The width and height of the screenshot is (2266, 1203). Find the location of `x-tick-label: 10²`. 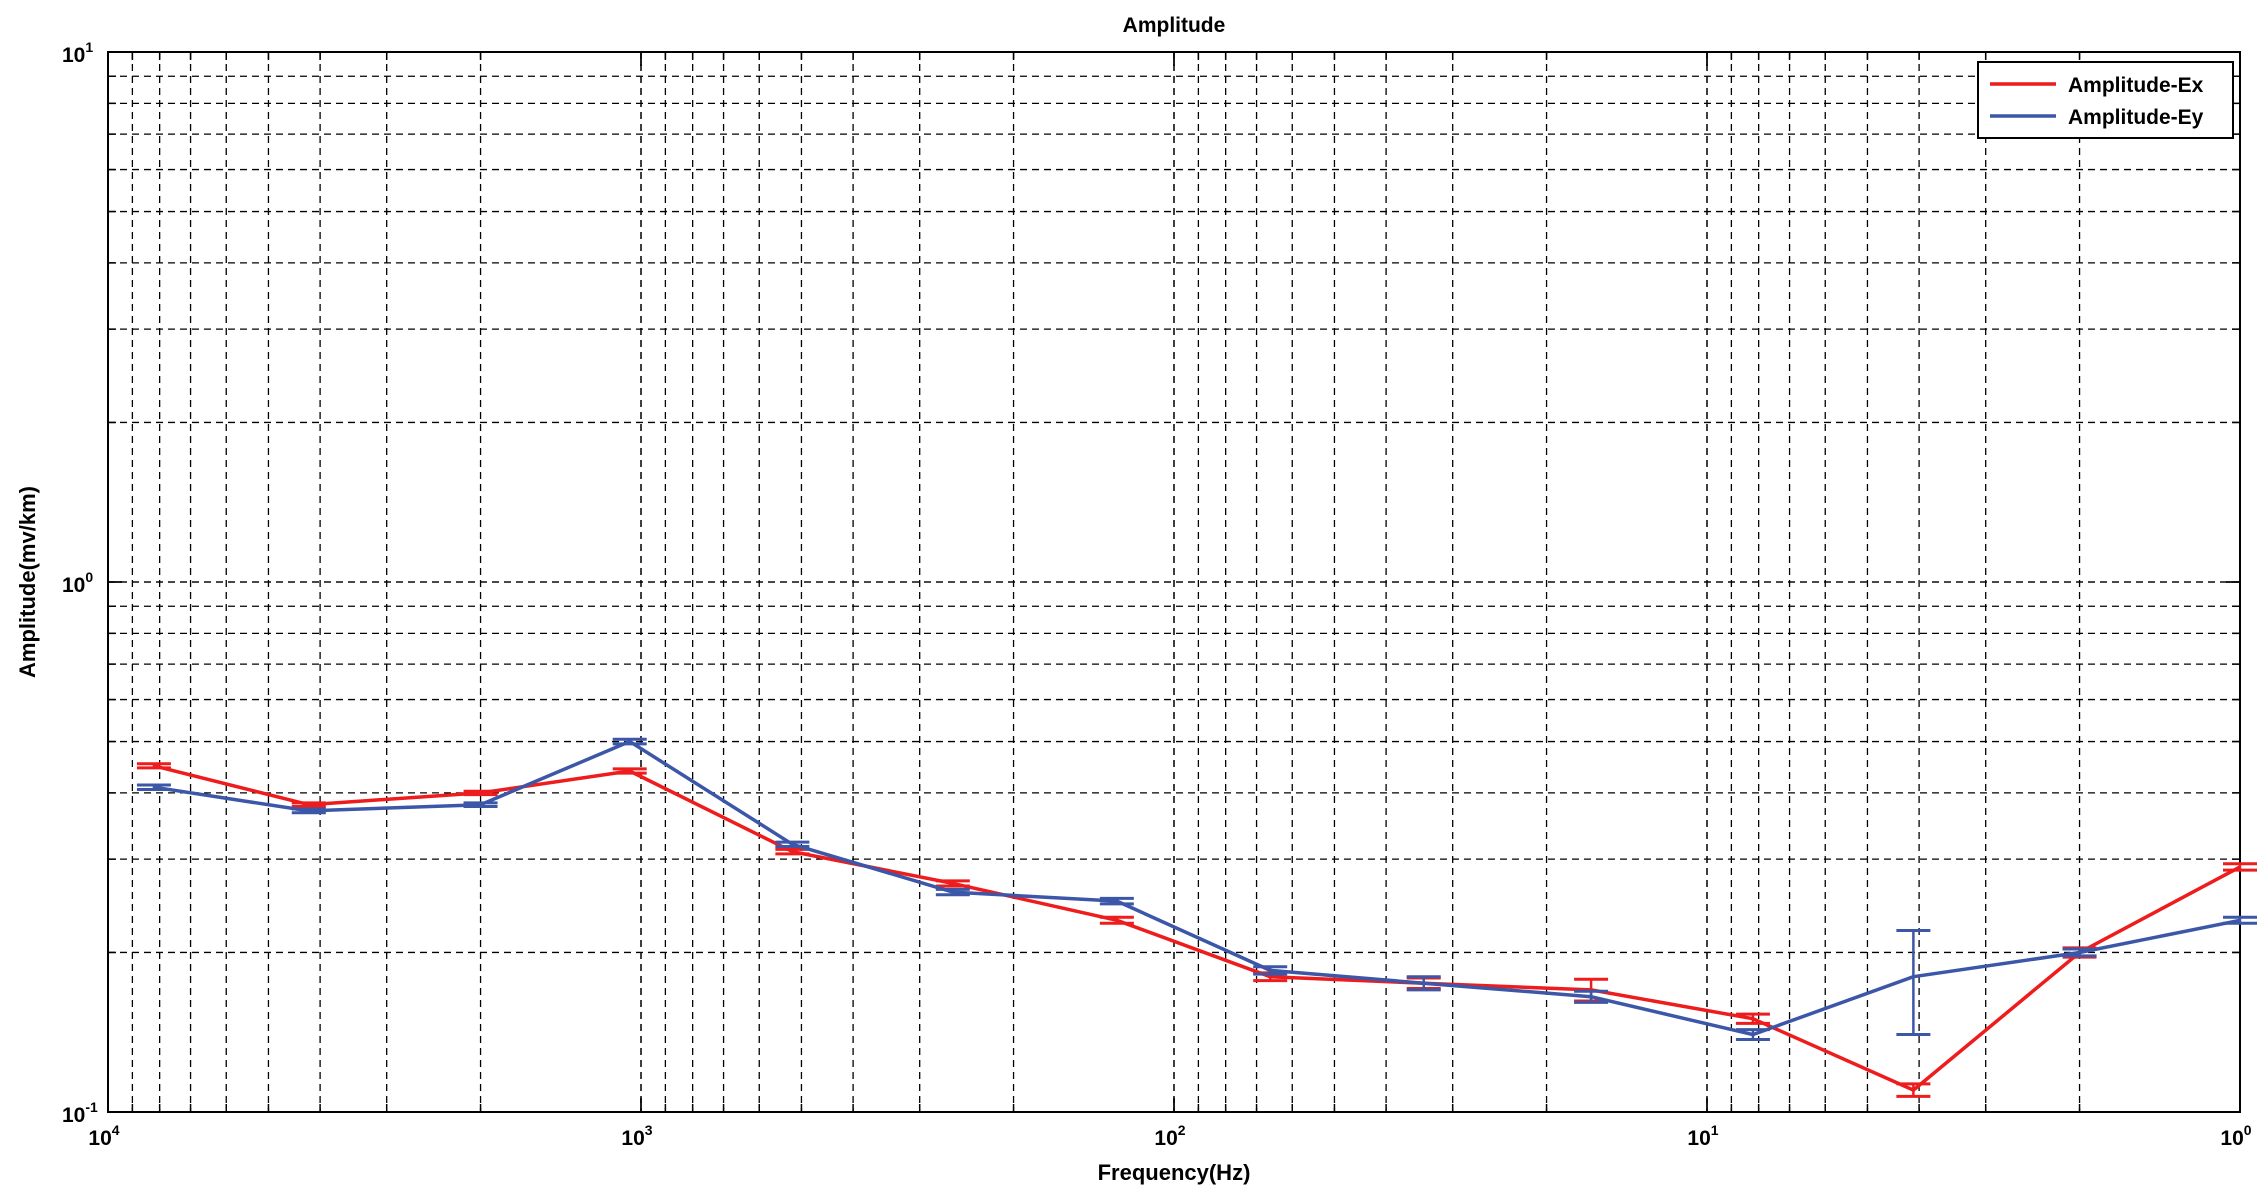

x-tick-label: 10² is located at coordinates (1169, 1136).